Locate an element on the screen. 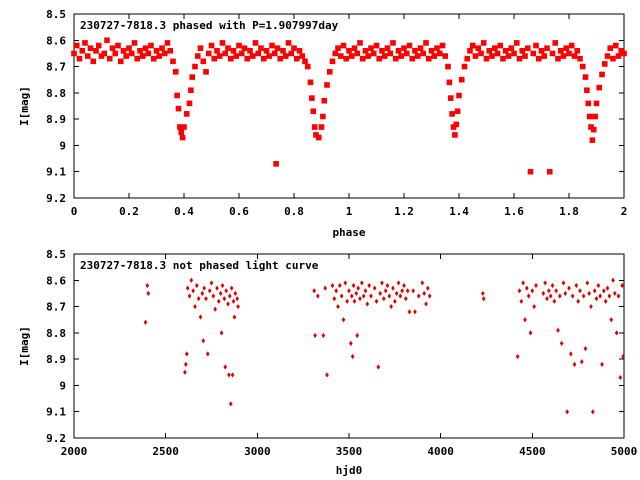 This screenshot has width=640, height=480. phased-x-tick-label: 2 is located at coordinates (624, 211).